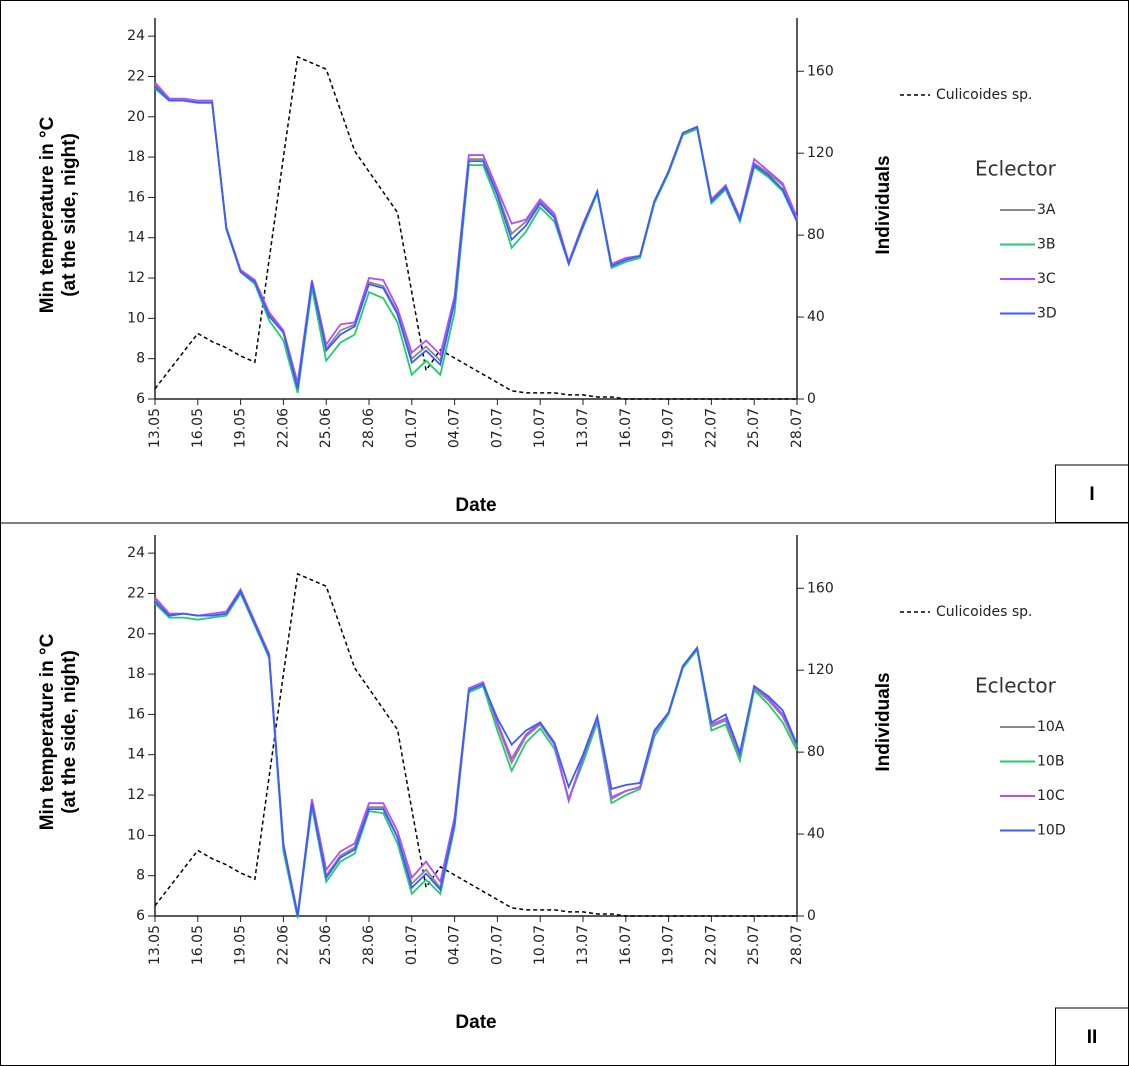 Image resolution: width=1129 pixels, height=1066 pixels. I want to click on legend-label: 3A, so click(1046, 210).